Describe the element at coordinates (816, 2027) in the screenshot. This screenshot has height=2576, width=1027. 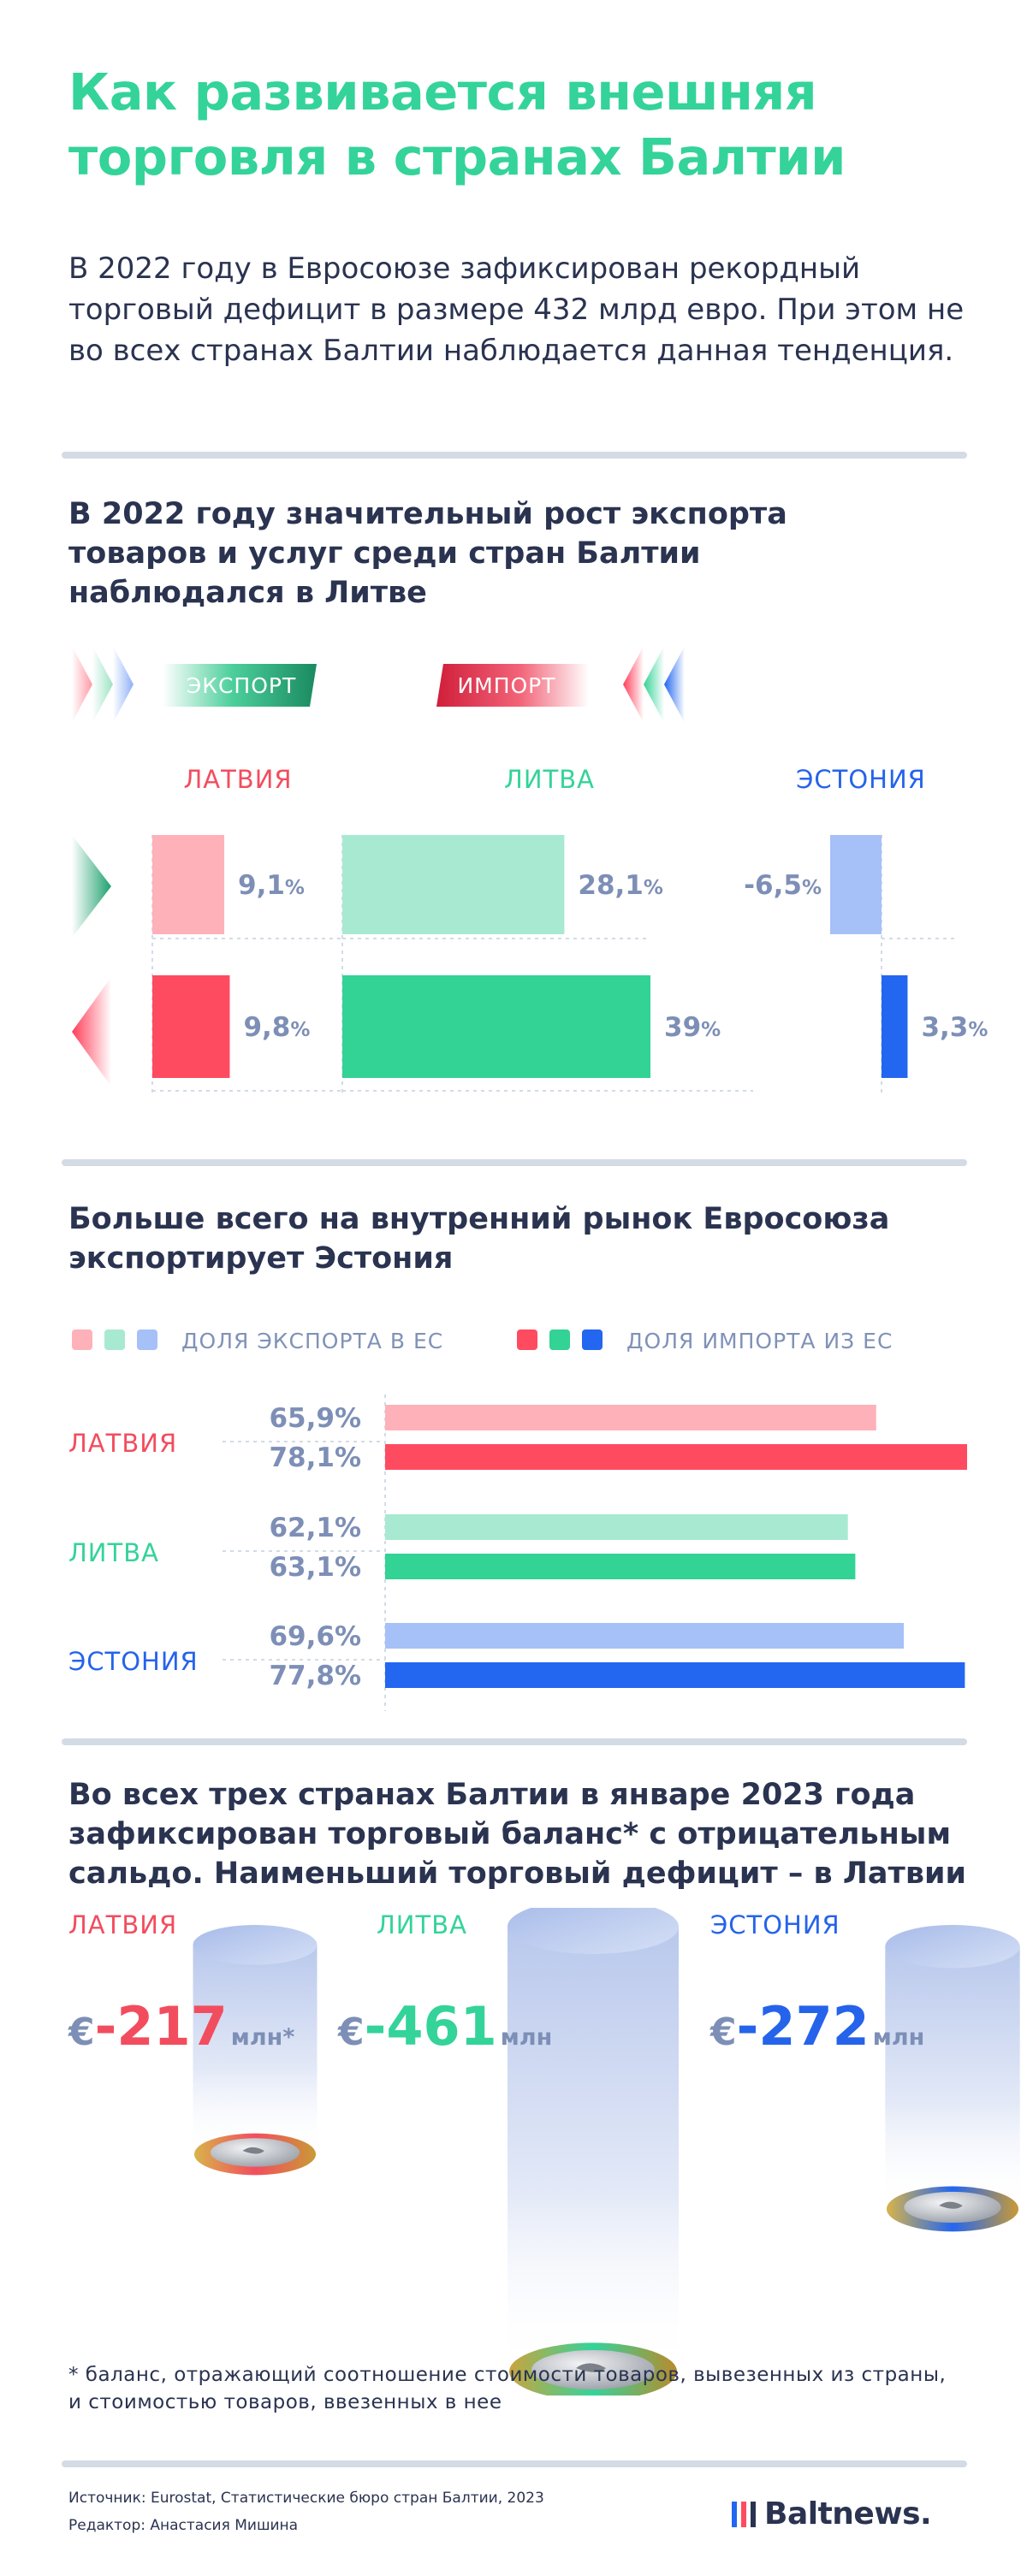
I see `balance-value-estonia: €-272 млн` at that location.